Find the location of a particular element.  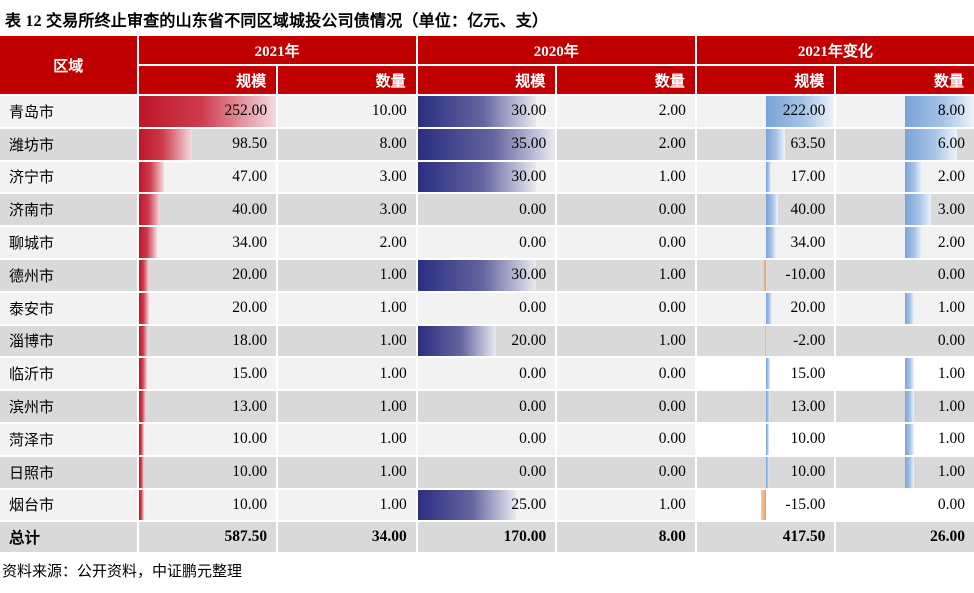

region-cell: 青岛市 is located at coordinates (68, 111).